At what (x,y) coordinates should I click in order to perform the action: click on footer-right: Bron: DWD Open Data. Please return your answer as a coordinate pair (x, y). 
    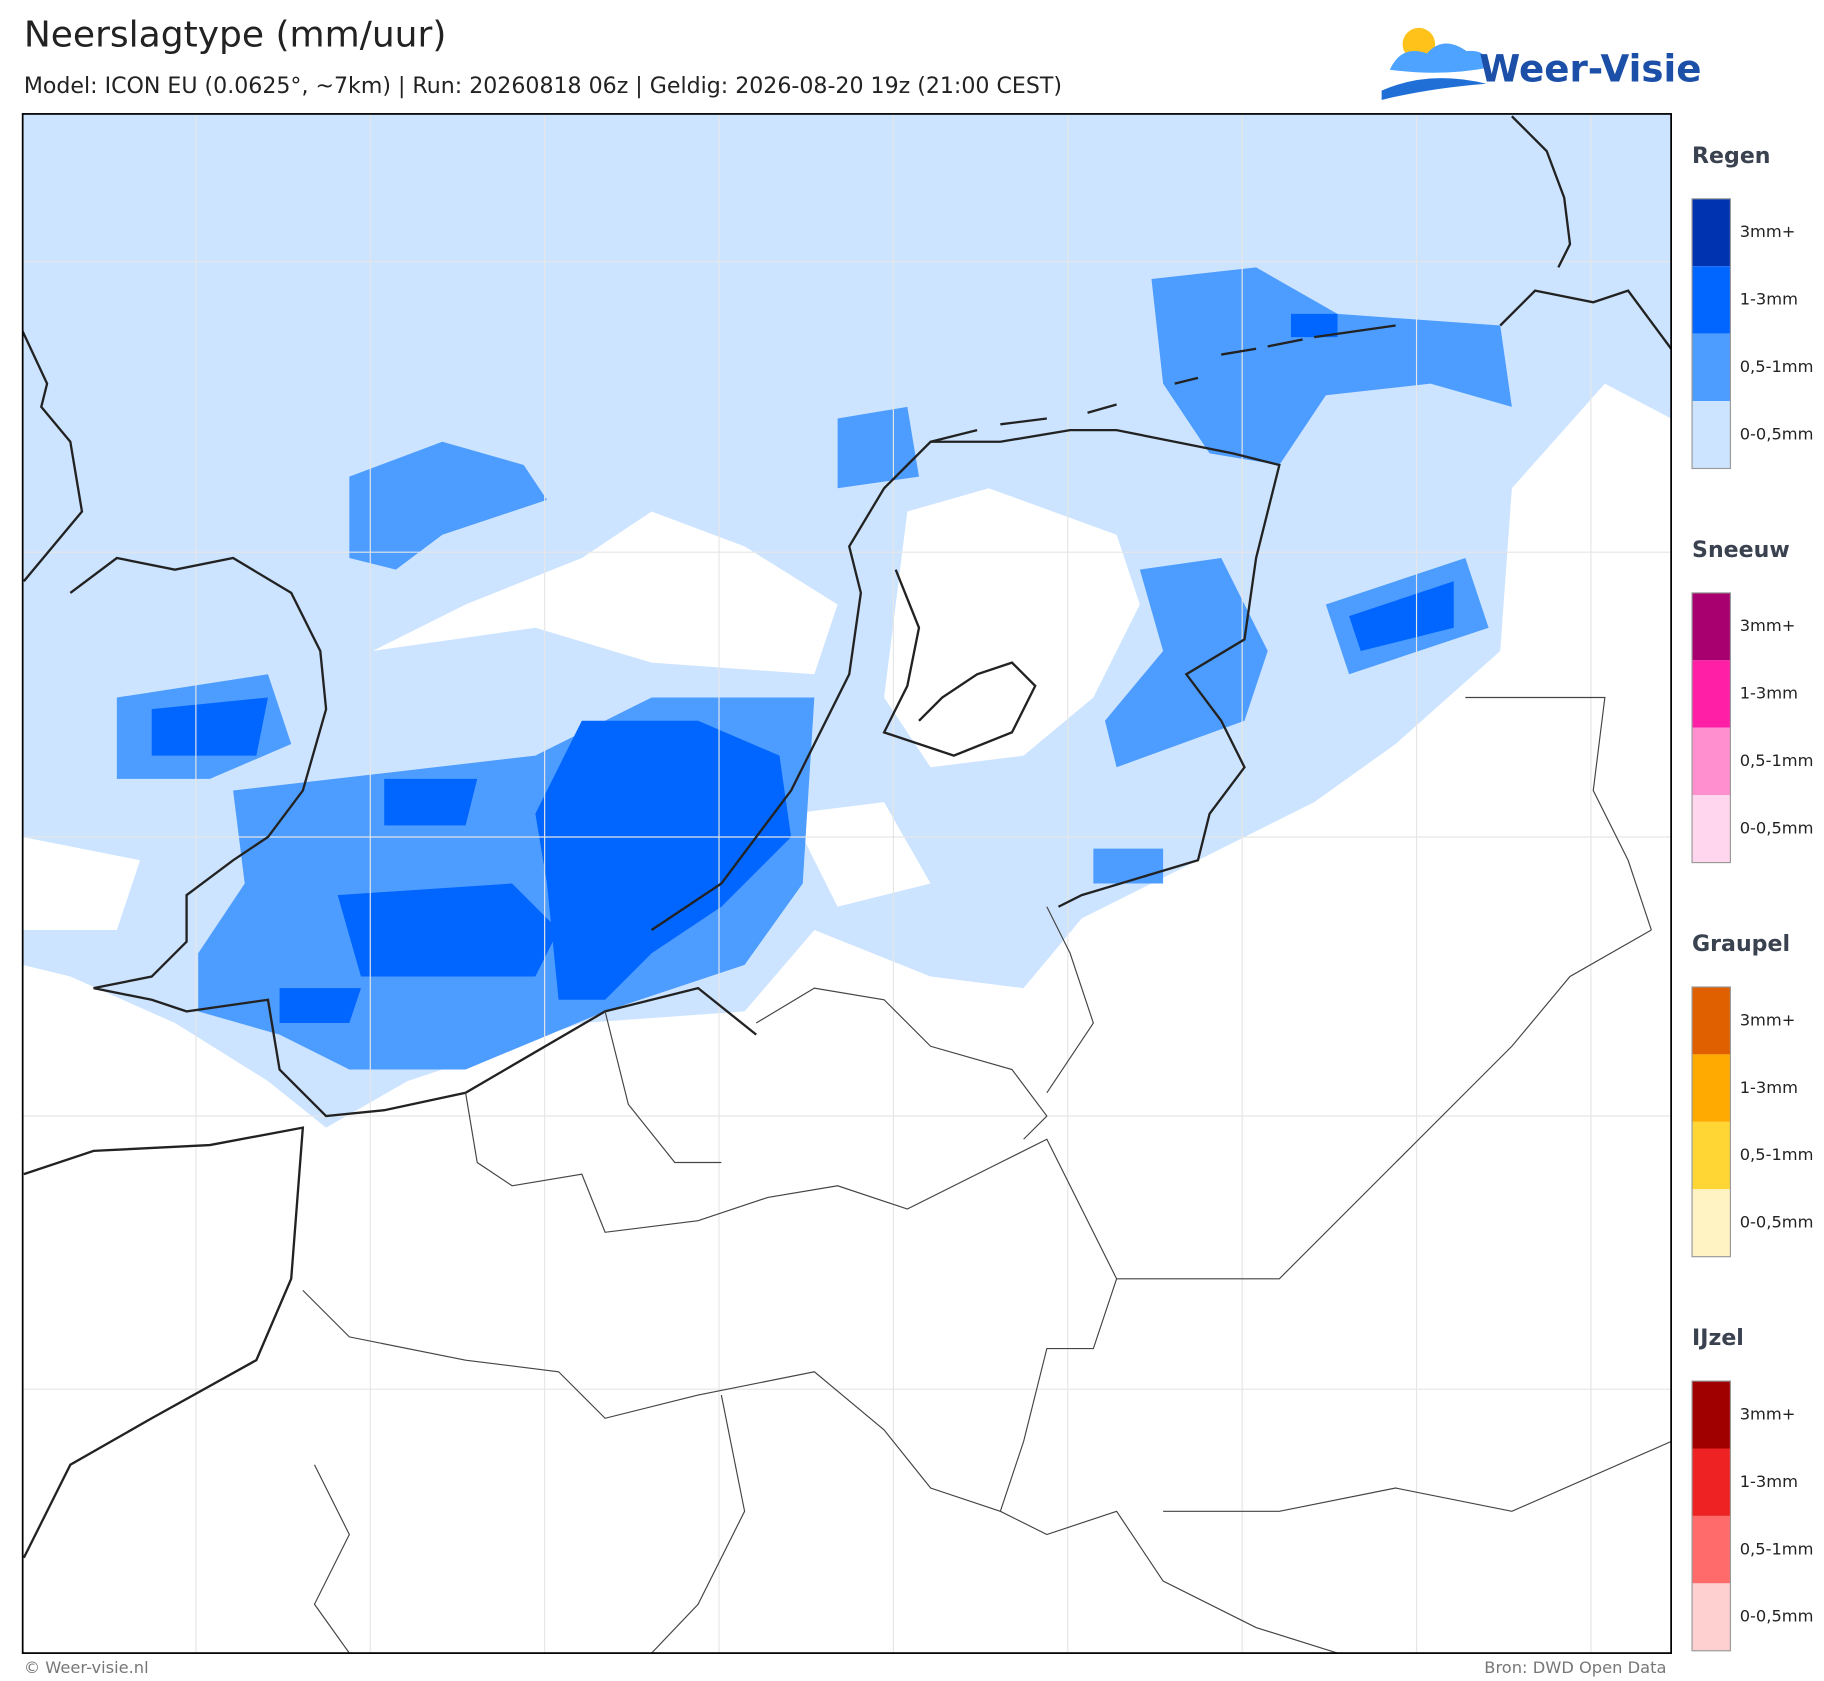
    Looking at the image, I should click on (1575, 1667).